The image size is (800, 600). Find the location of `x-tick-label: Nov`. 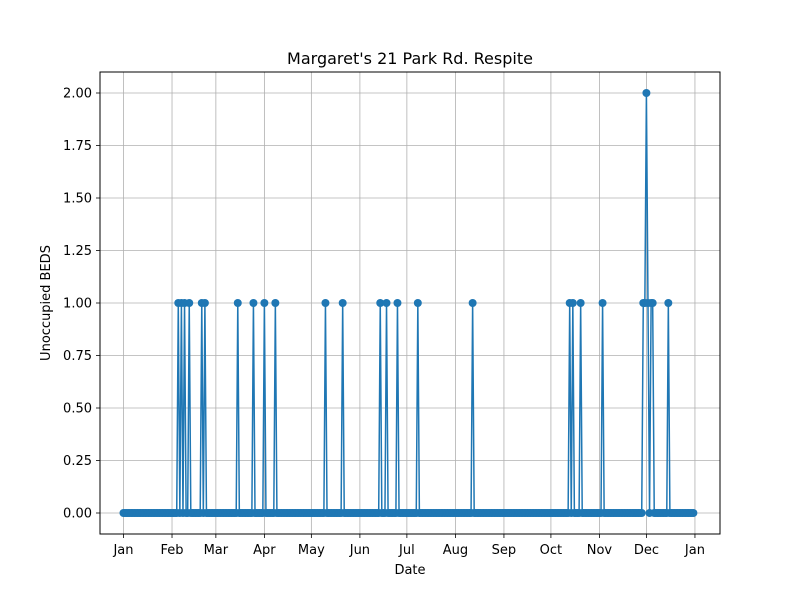

x-tick-label: Nov is located at coordinates (600, 550).